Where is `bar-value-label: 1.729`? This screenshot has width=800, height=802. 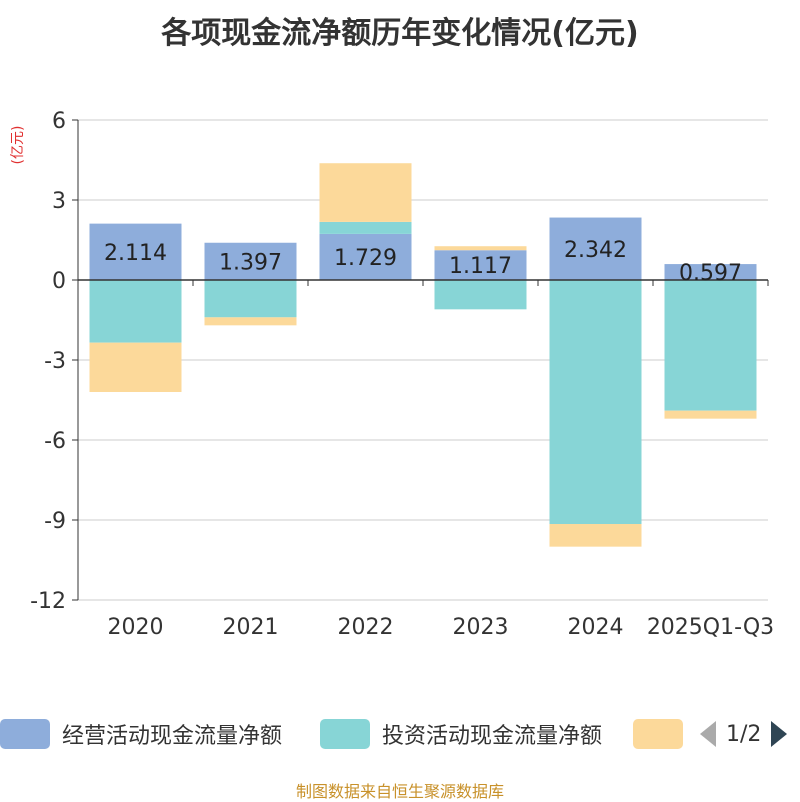 bar-value-label: 1.729 is located at coordinates (365, 258).